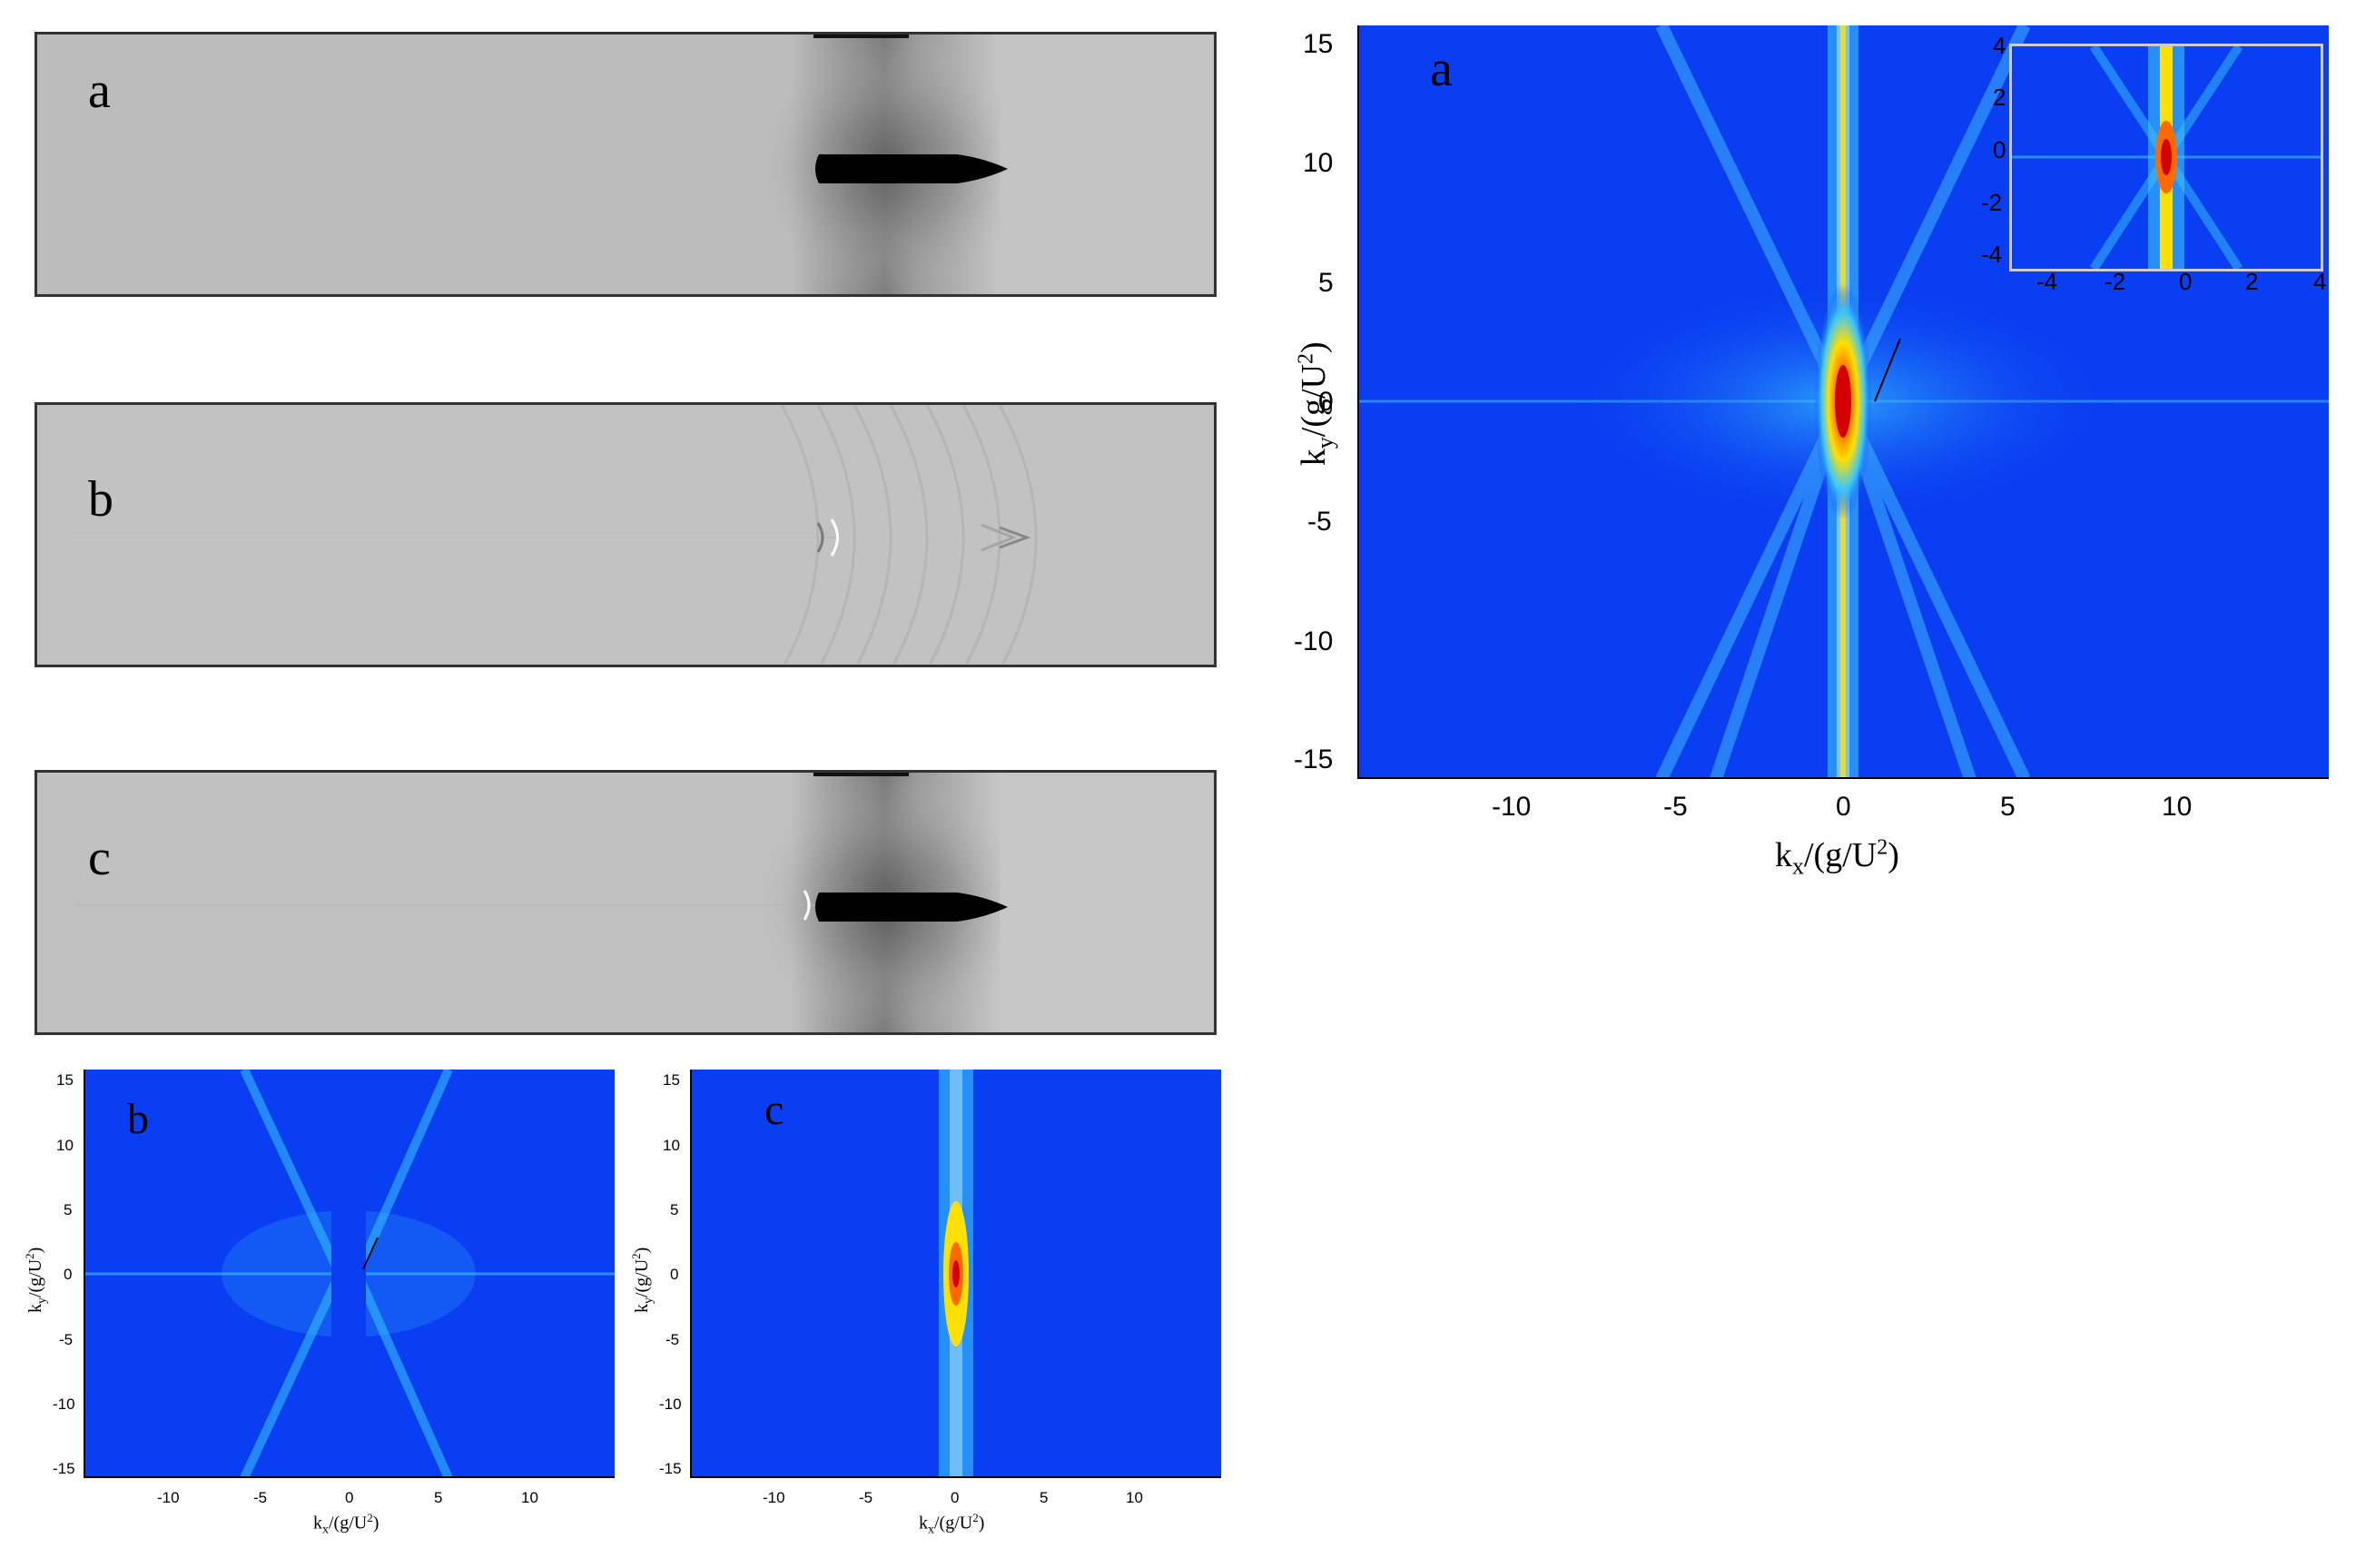 The height and width of the screenshot is (1568, 2356). I want to click on c-xtick: -10, so click(774, 1497).